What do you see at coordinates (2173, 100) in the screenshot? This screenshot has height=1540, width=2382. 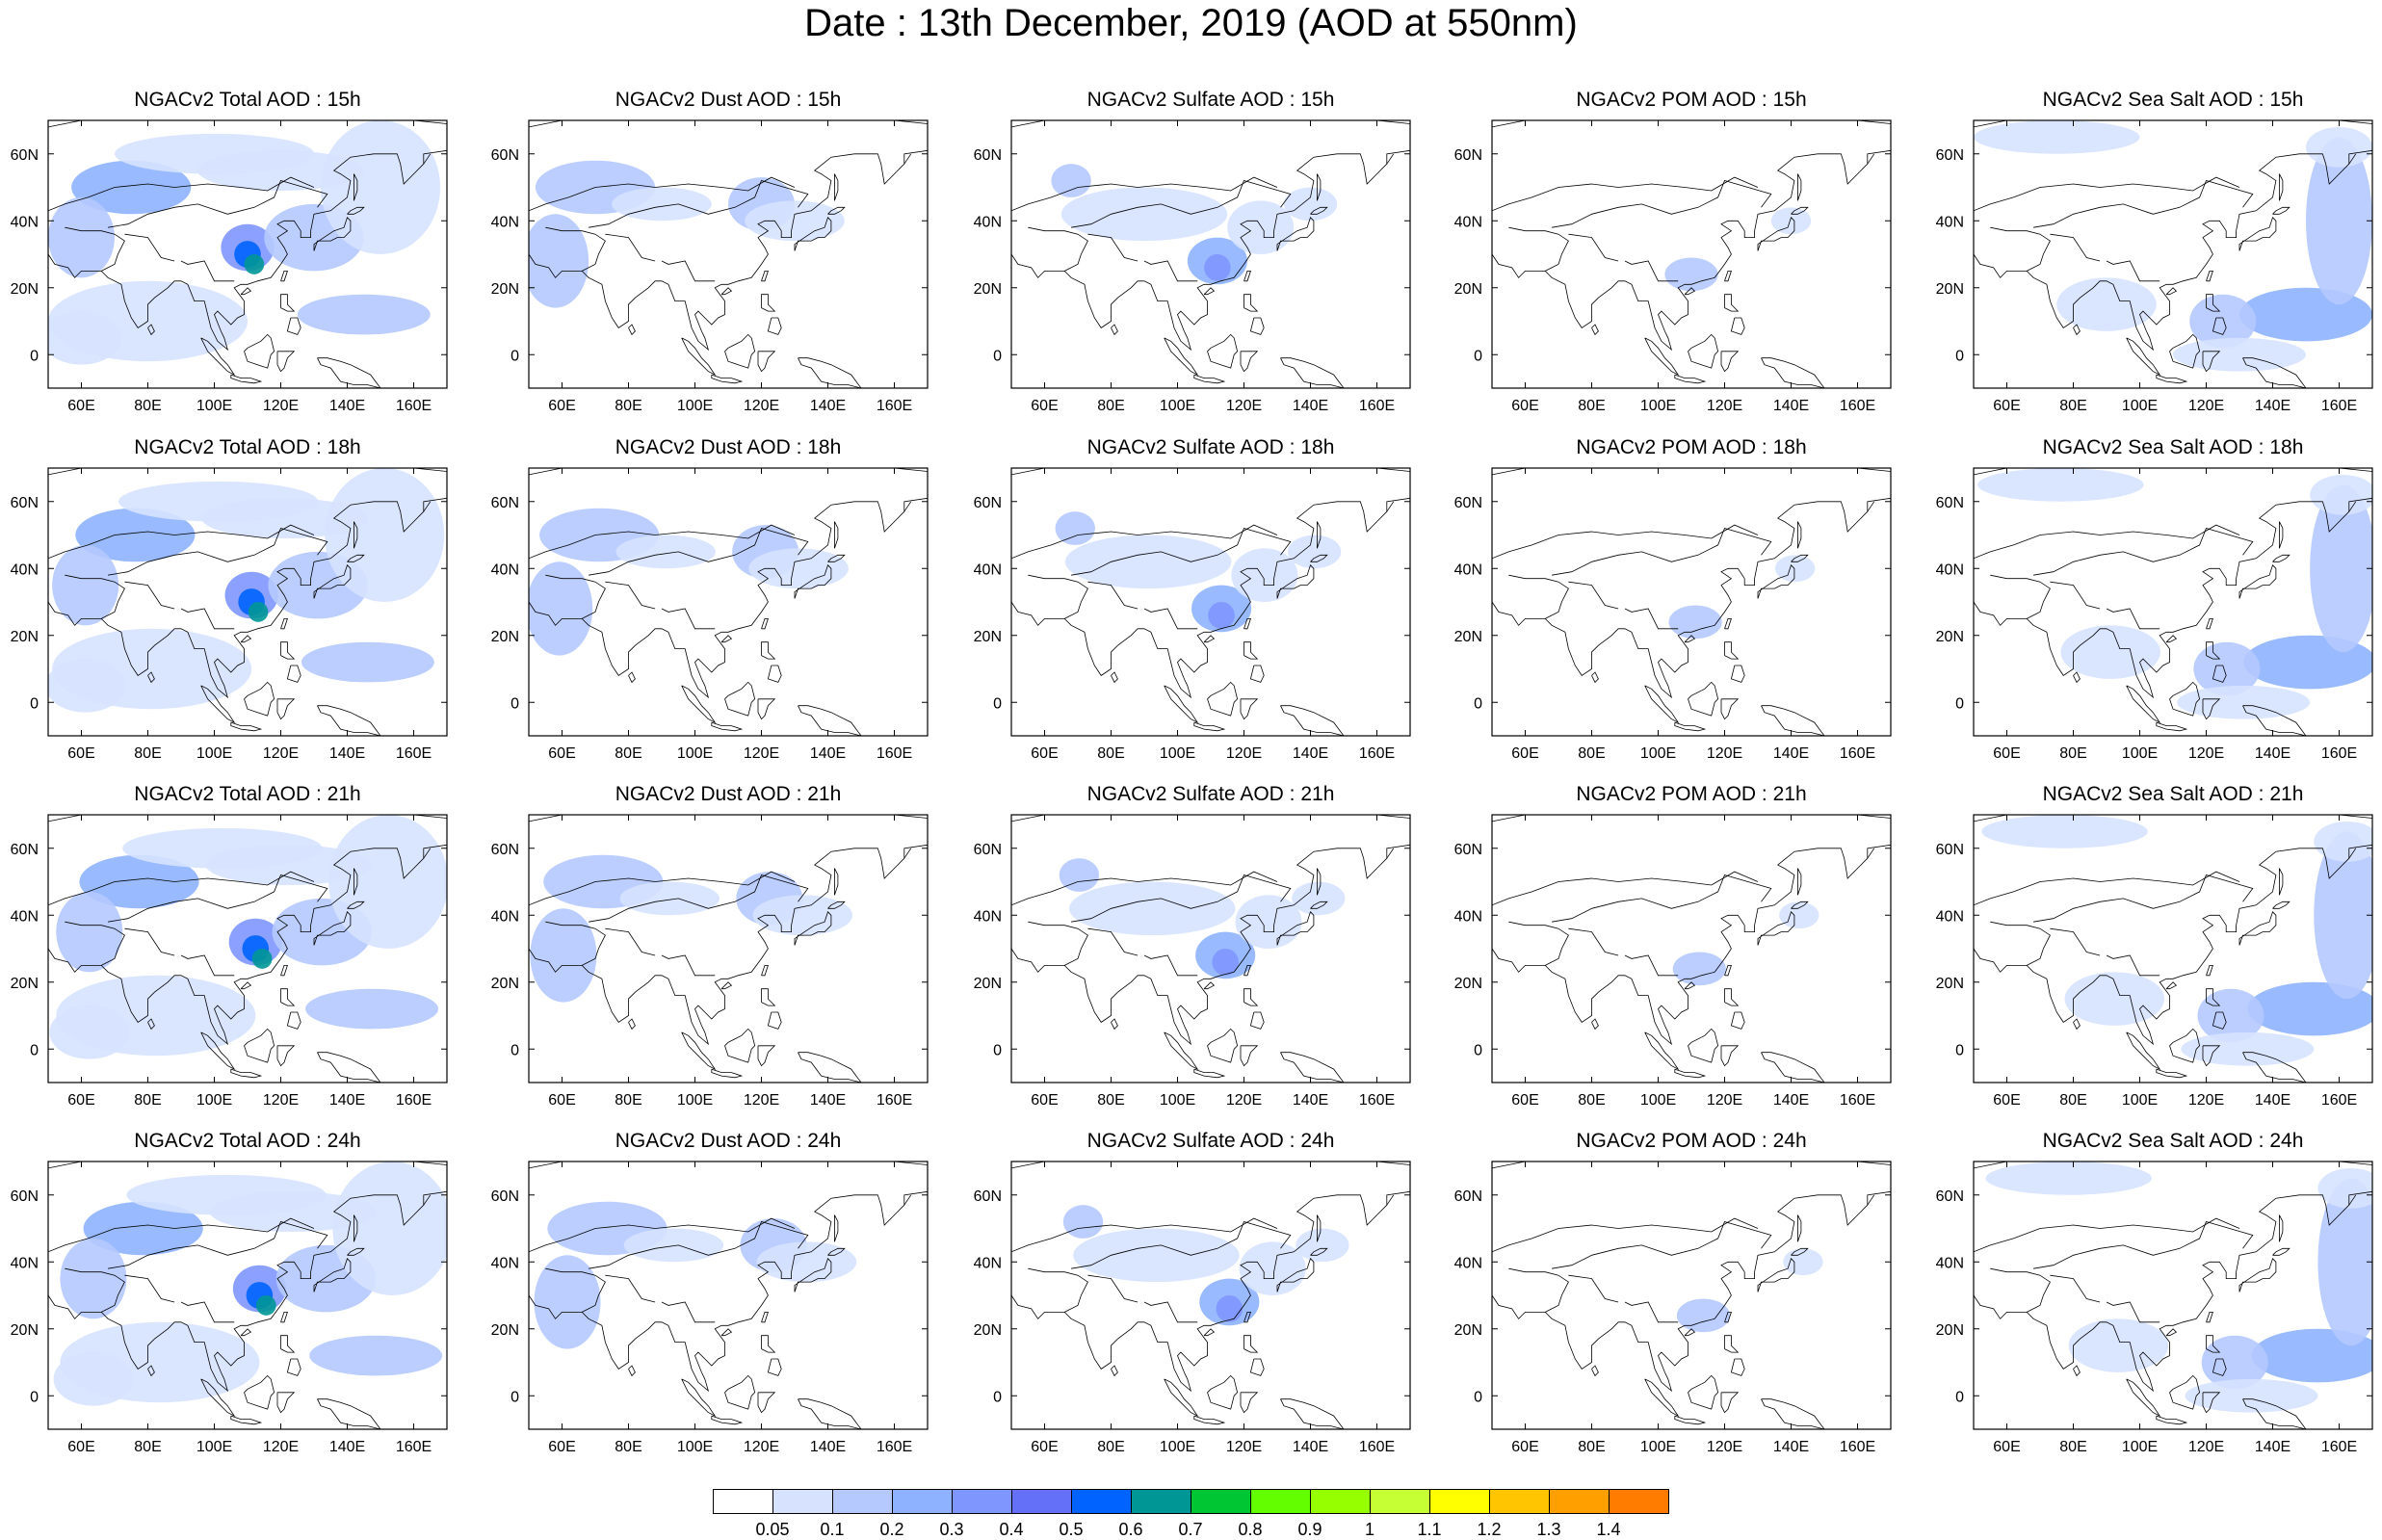 I see `panel-title: NGACv2 Sea Salt AOD : 15h` at bounding box center [2173, 100].